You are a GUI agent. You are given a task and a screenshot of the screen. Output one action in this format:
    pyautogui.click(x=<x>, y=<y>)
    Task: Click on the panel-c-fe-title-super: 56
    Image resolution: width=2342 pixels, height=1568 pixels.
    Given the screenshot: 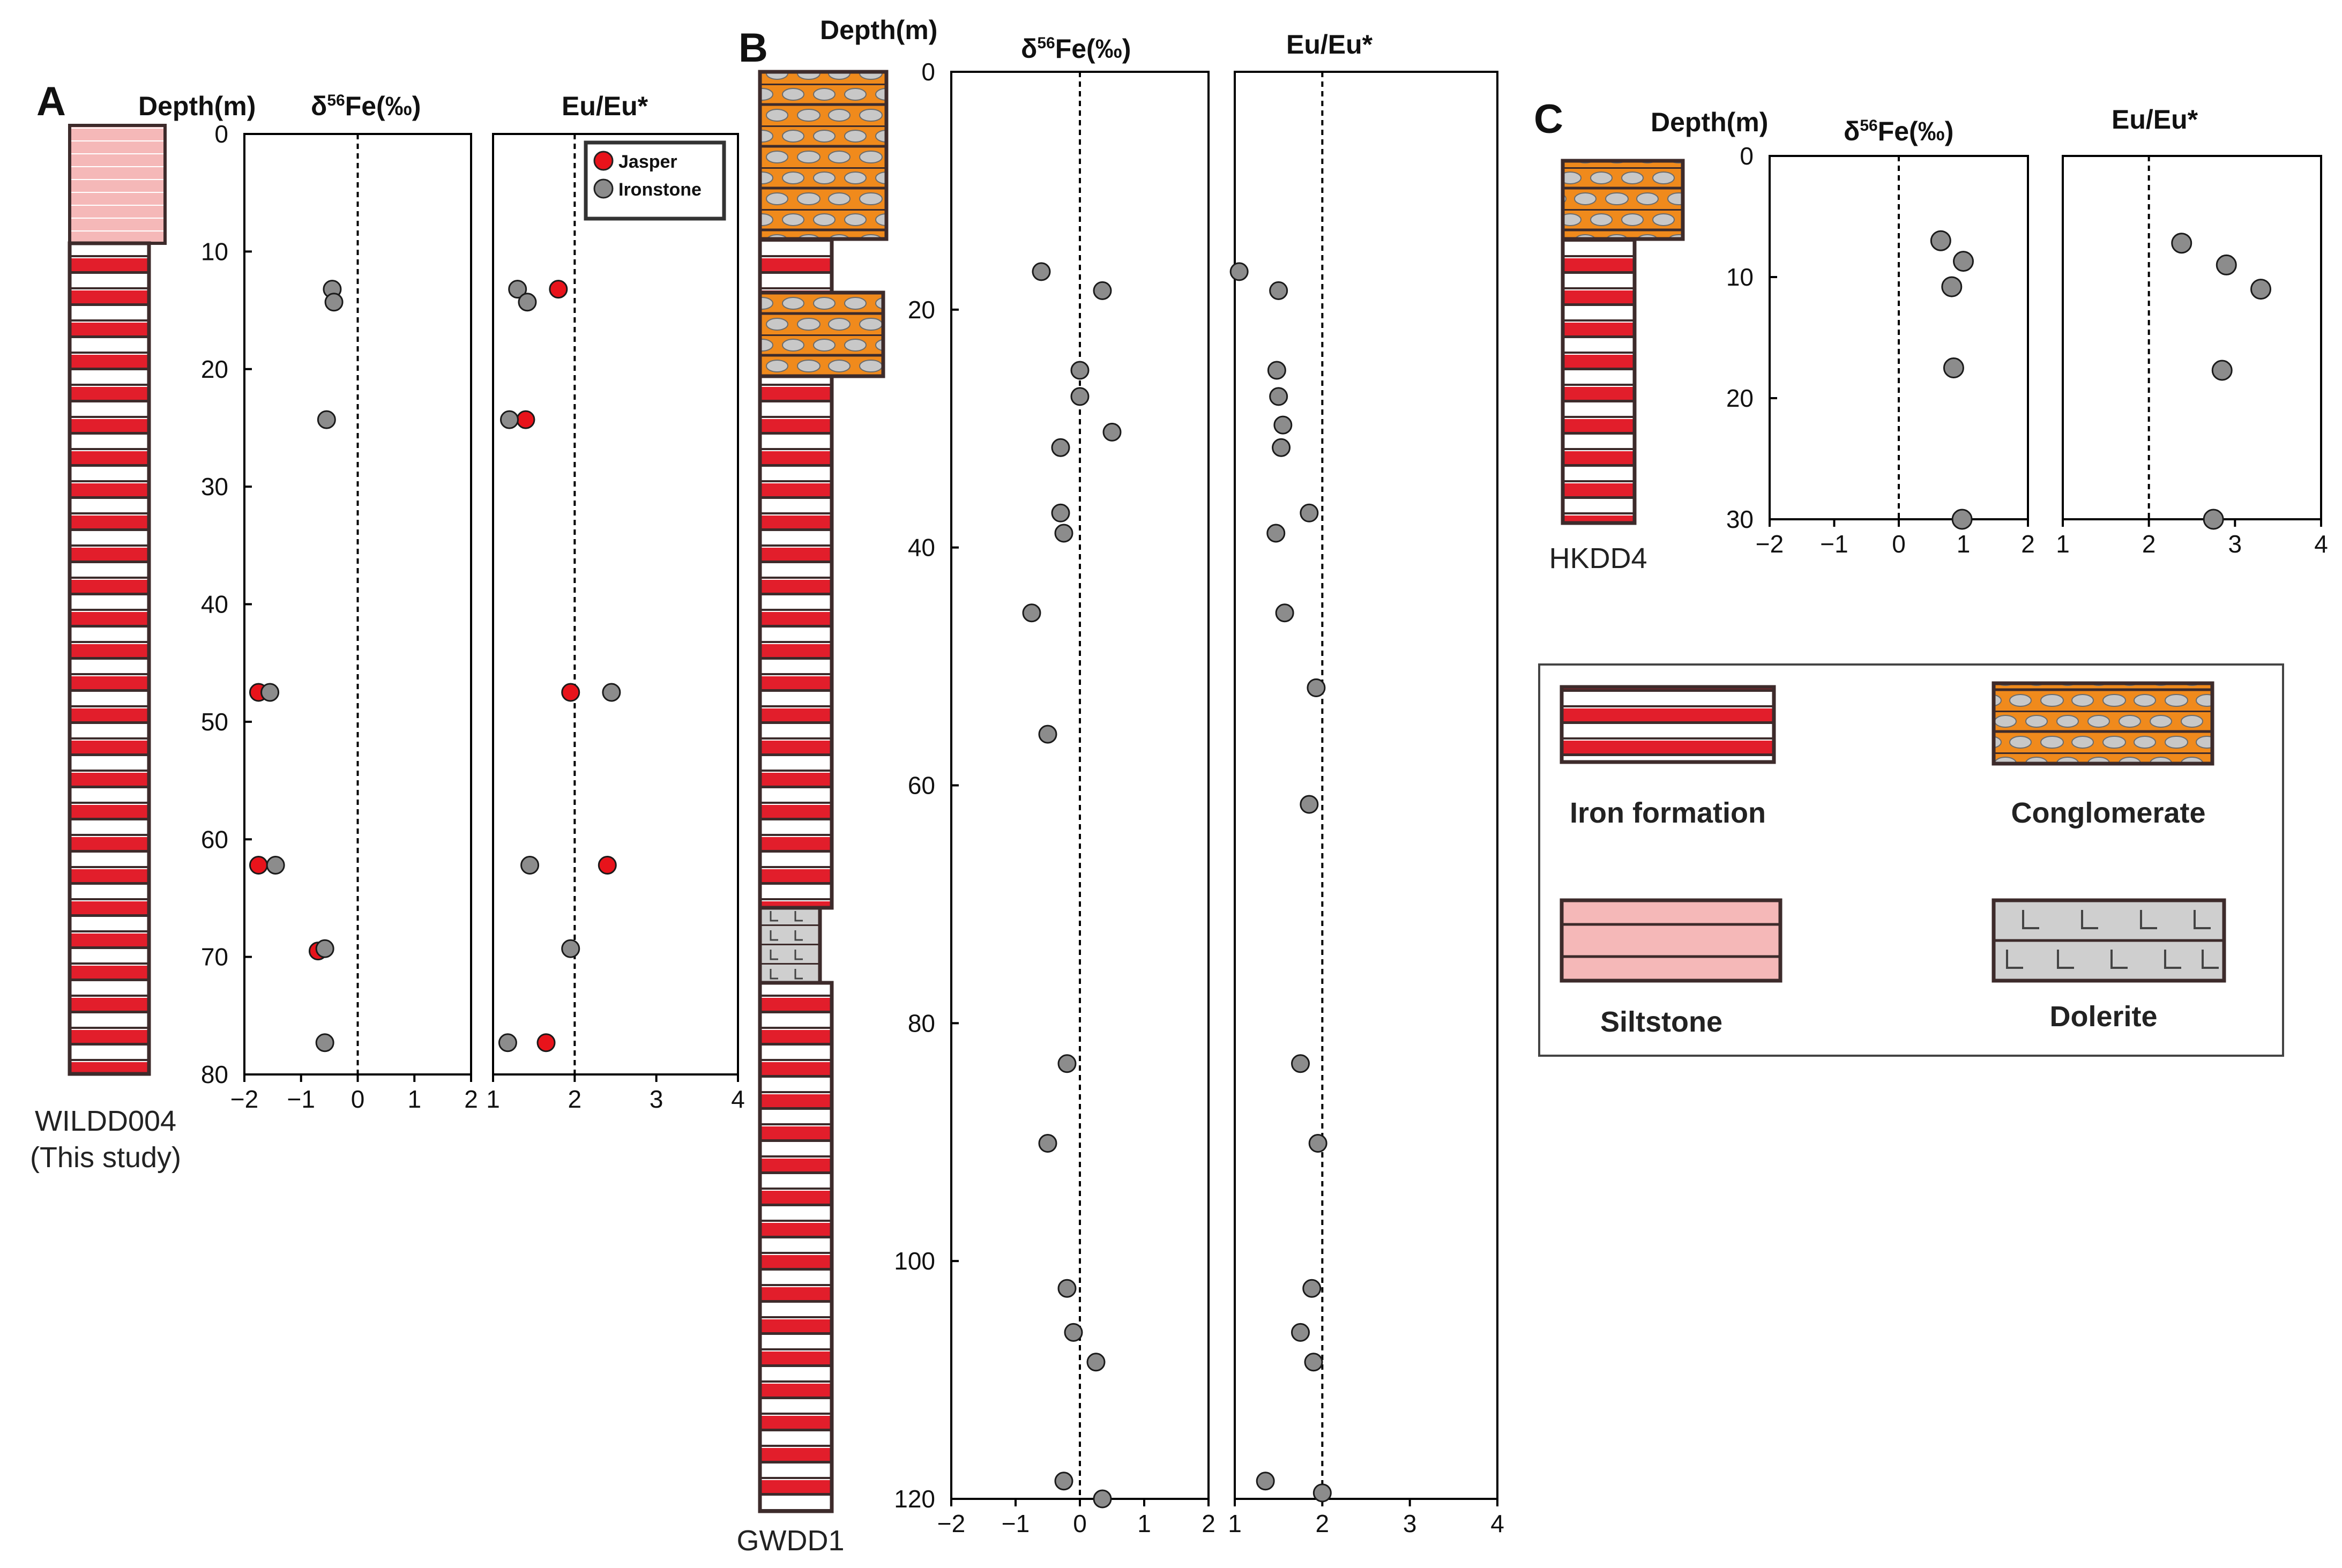 What is the action you would take?
    pyautogui.click(x=1868, y=126)
    